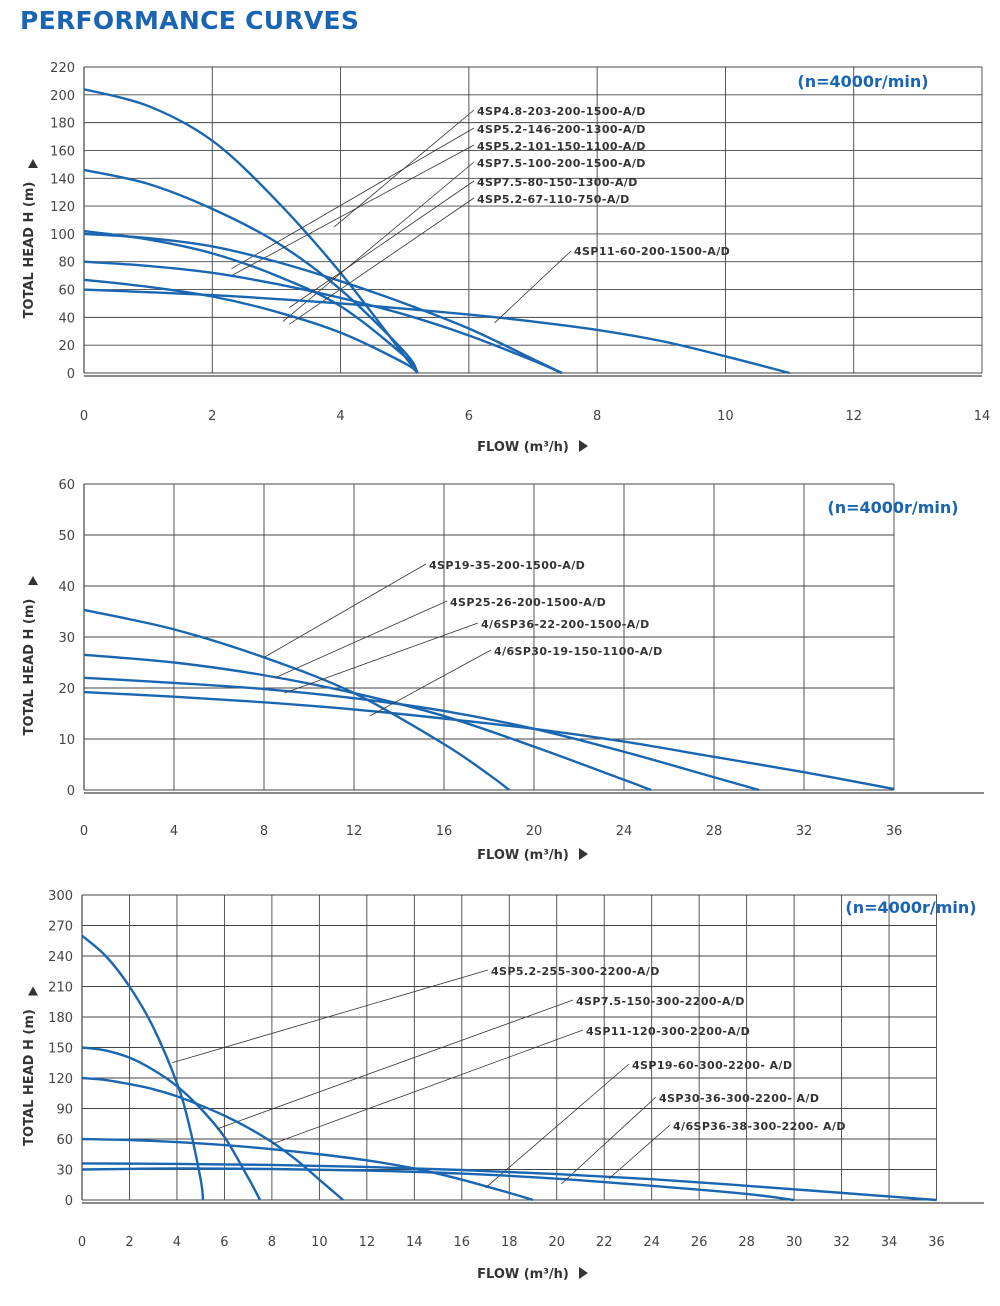 Image resolution: width=1000 pixels, height=1306 pixels. I want to click on page-title: PERFORMANCE CURVES, so click(190, 20).